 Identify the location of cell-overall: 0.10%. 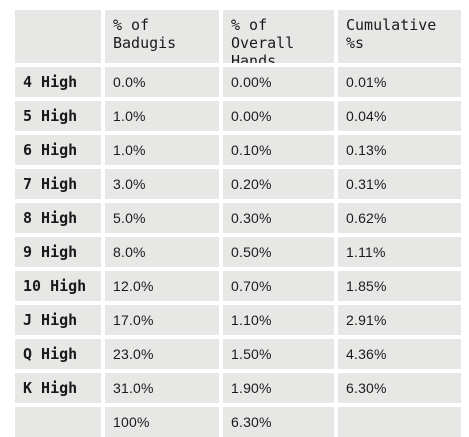
(278, 150).